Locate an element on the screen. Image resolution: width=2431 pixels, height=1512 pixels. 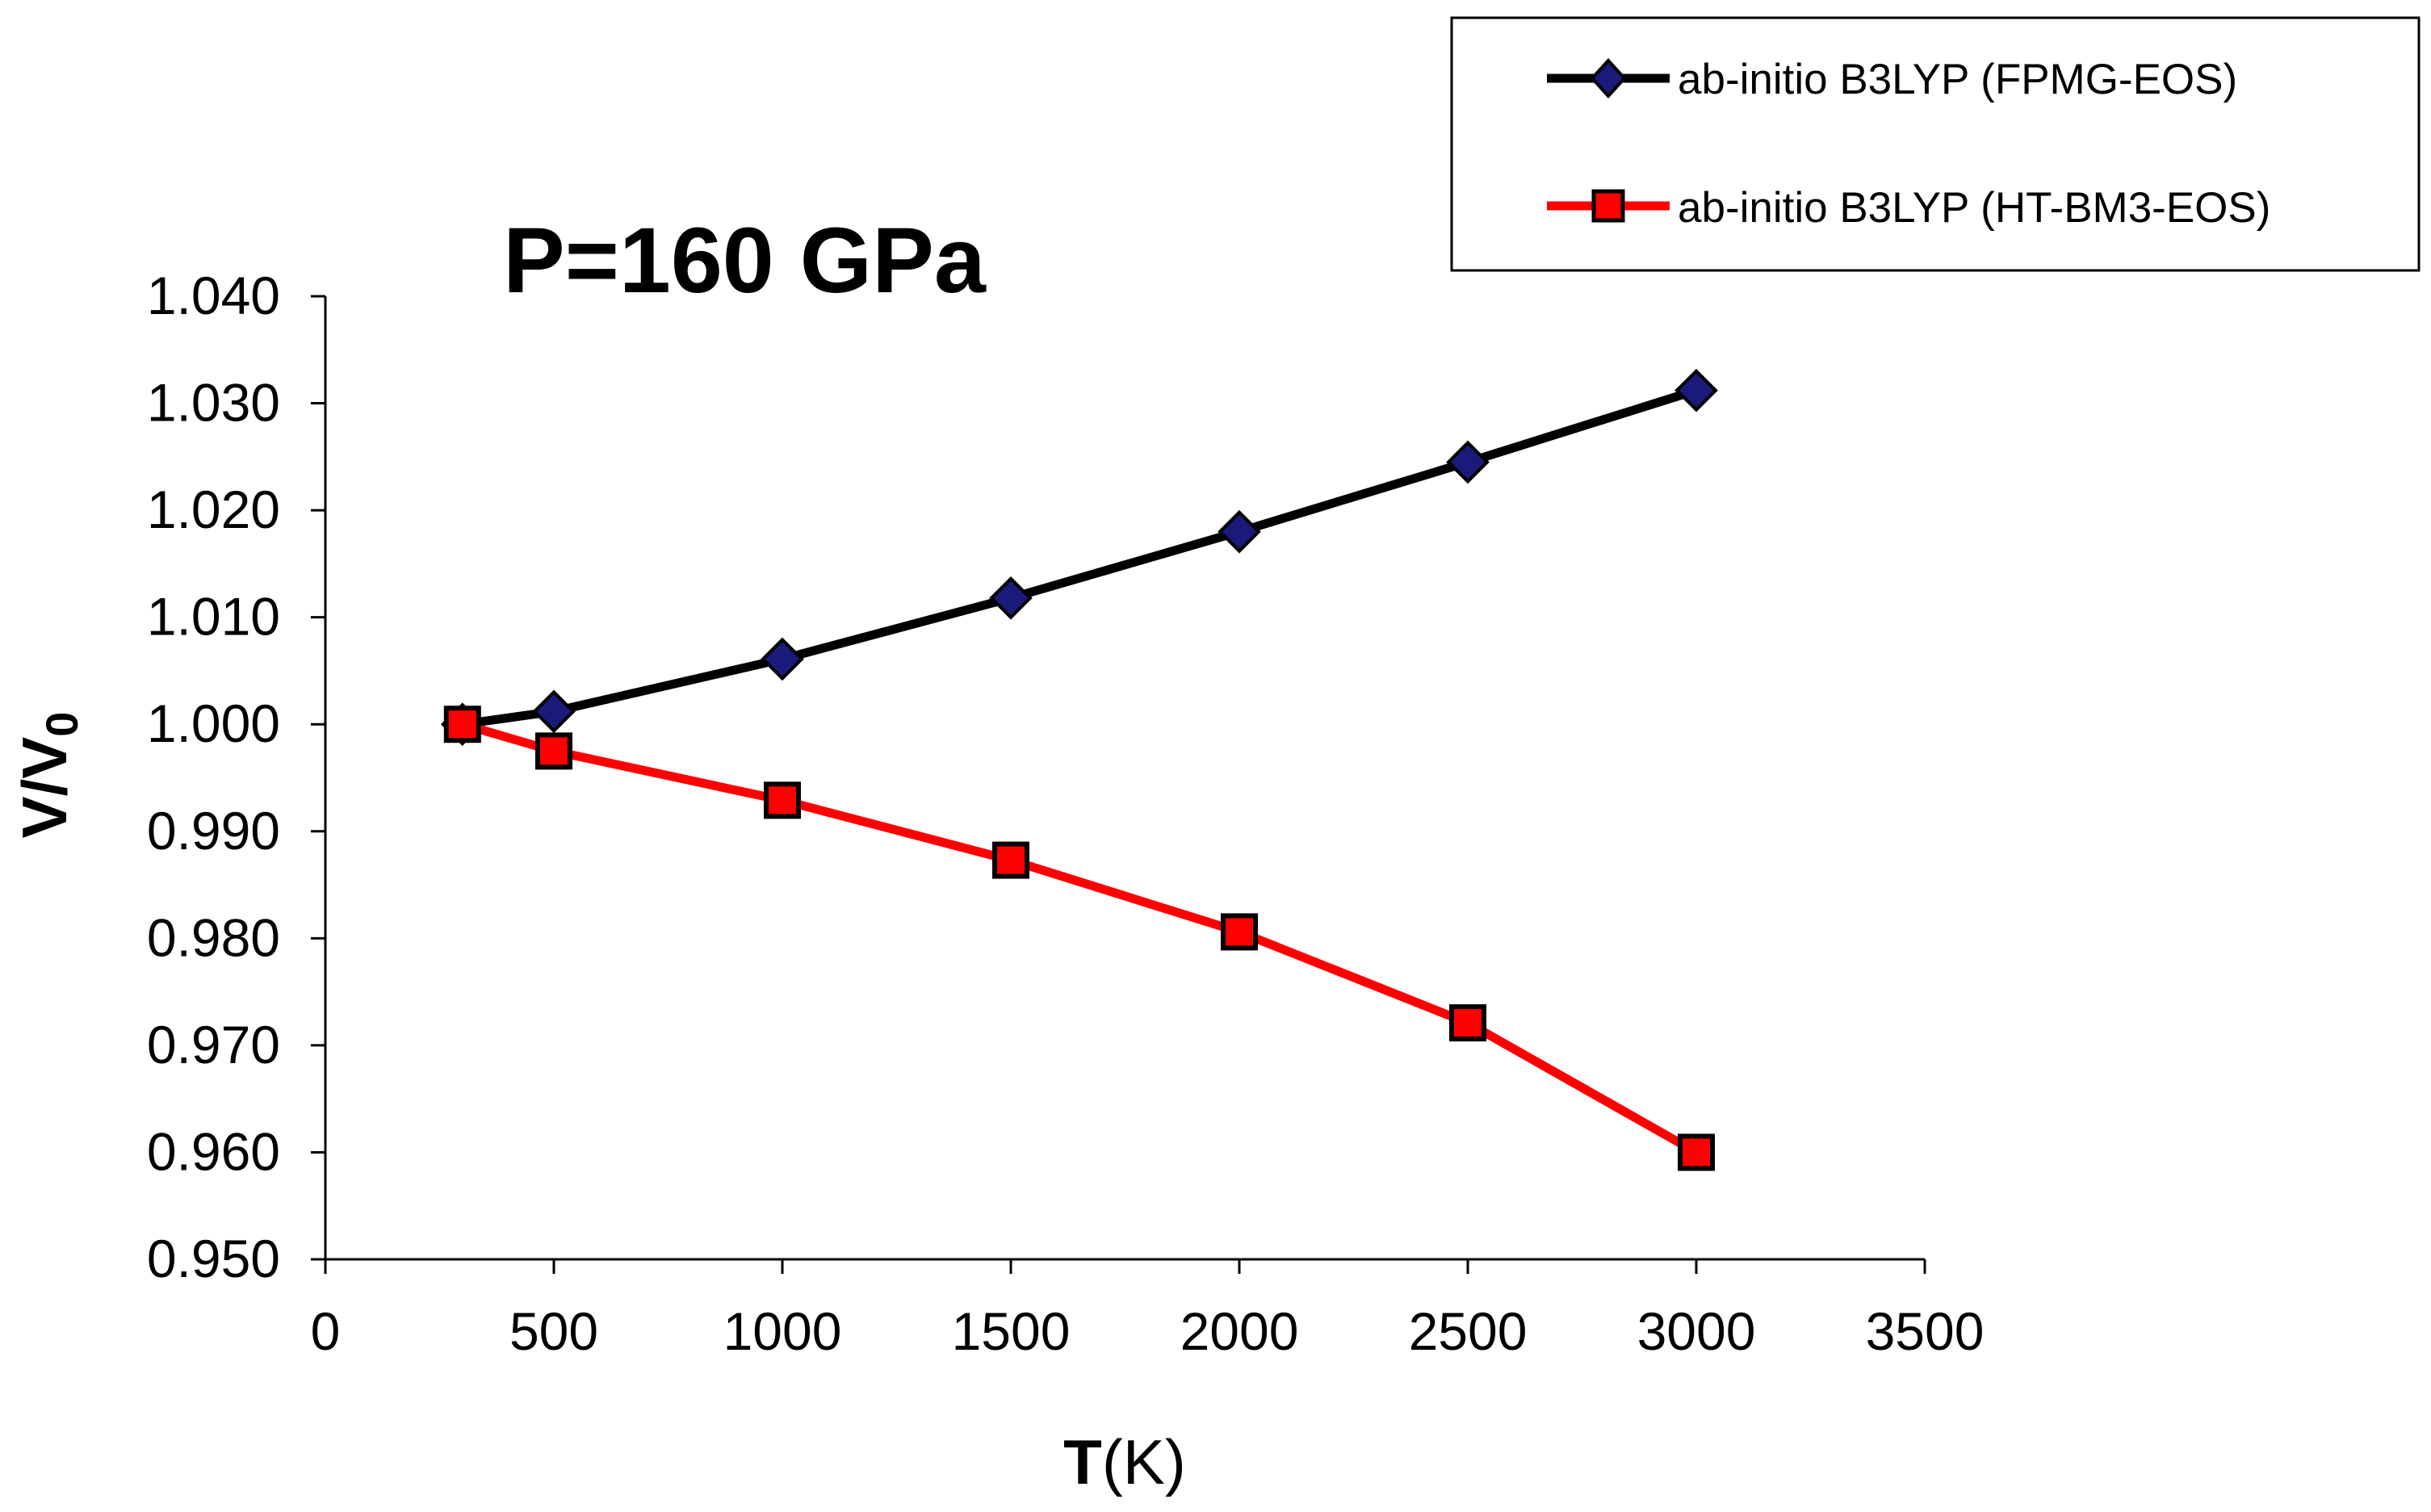
y-tick-label: 0.980 is located at coordinates (213, 937).